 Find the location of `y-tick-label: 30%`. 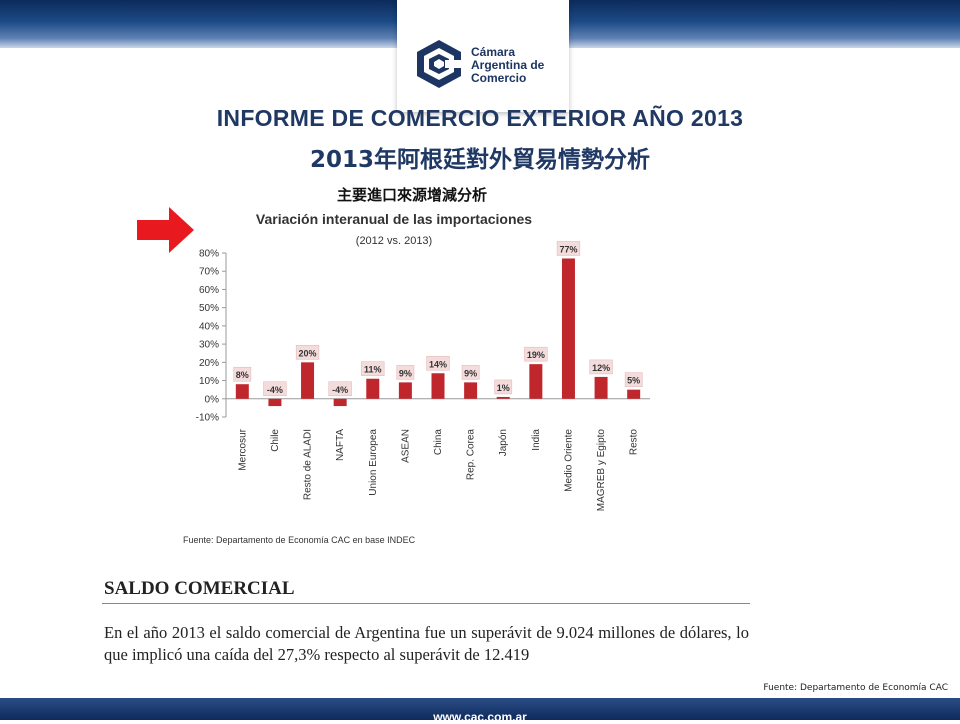

y-tick-label: 30% is located at coordinates (209, 345).